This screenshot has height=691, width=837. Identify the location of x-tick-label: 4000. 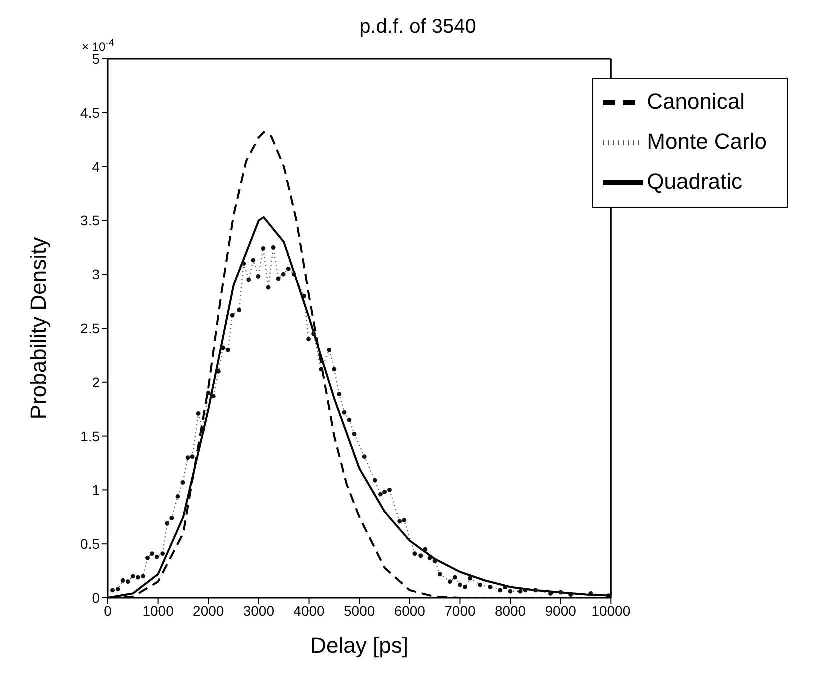
(310, 610).